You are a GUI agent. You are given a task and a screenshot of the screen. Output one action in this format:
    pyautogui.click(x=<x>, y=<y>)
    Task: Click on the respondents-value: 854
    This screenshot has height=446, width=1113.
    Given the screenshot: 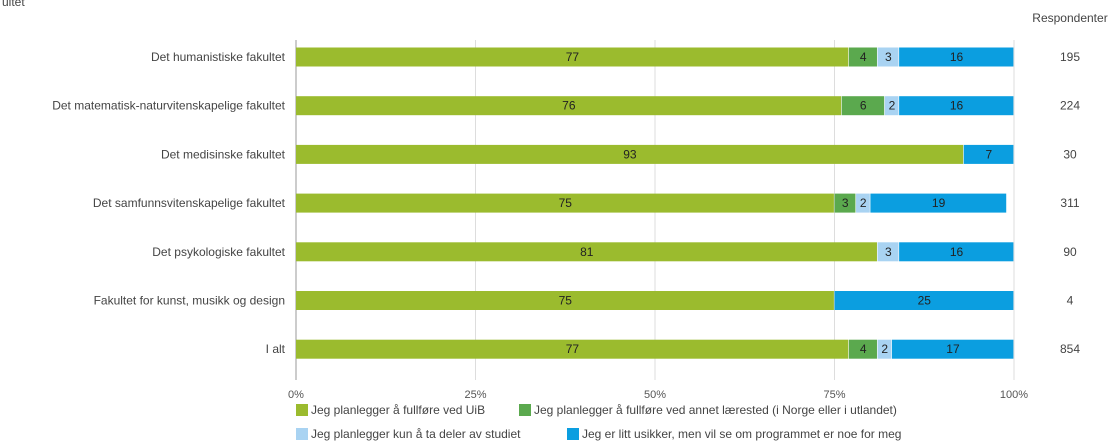 What is the action you would take?
    pyautogui.click(x=1070, y=349)
    